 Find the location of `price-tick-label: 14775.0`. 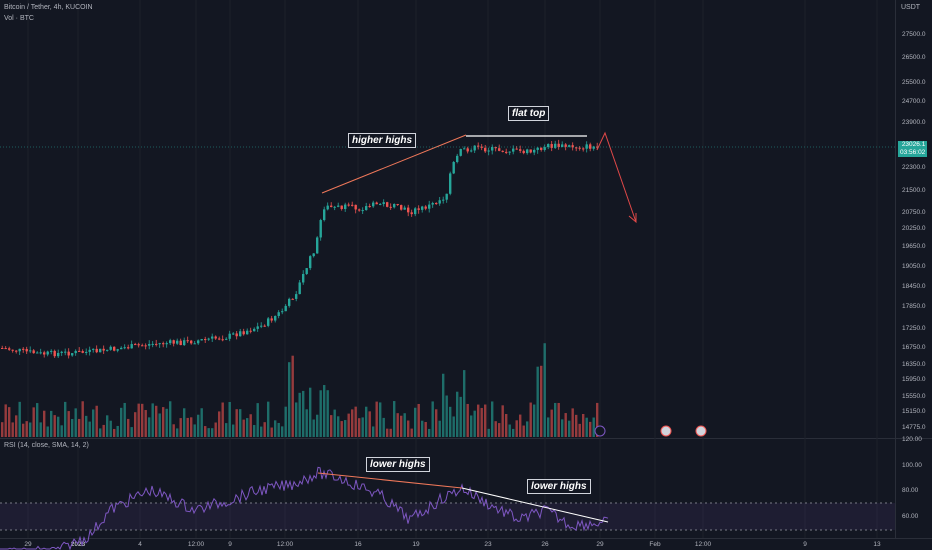

price-tick-label: 14775.0 is located at coordinates (914, 427).